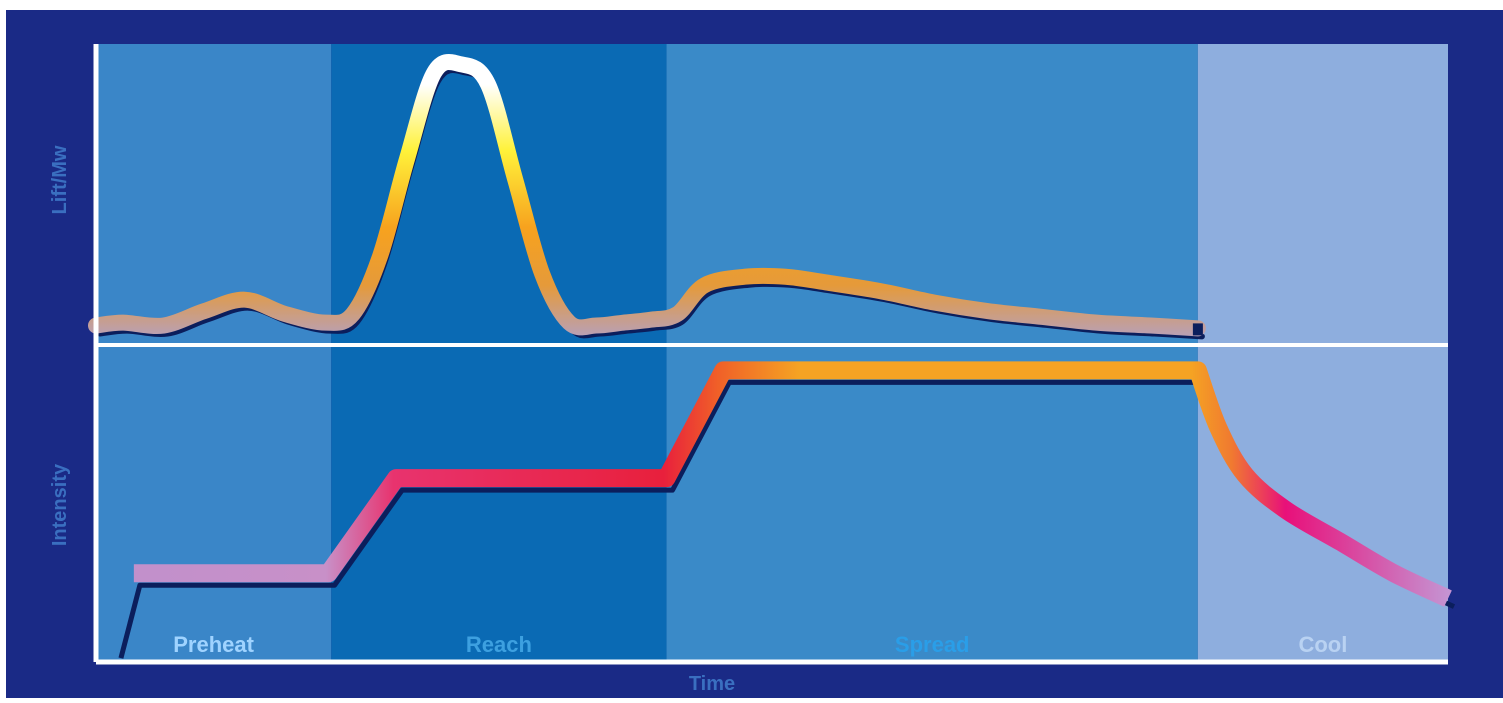 This screenshot has width=1503, height=703. Describe the element at coordinates (932, 644) in the screenshot. I see `phase-label-spread: Spread` at that location.